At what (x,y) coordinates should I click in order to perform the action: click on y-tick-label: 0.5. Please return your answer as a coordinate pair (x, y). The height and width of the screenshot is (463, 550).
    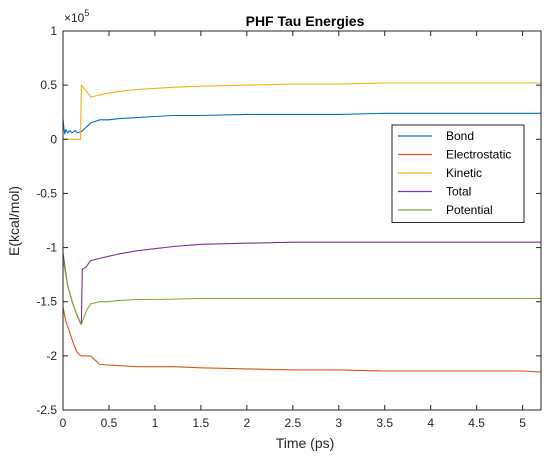
    Looking at the image, I should click on (48, 85).